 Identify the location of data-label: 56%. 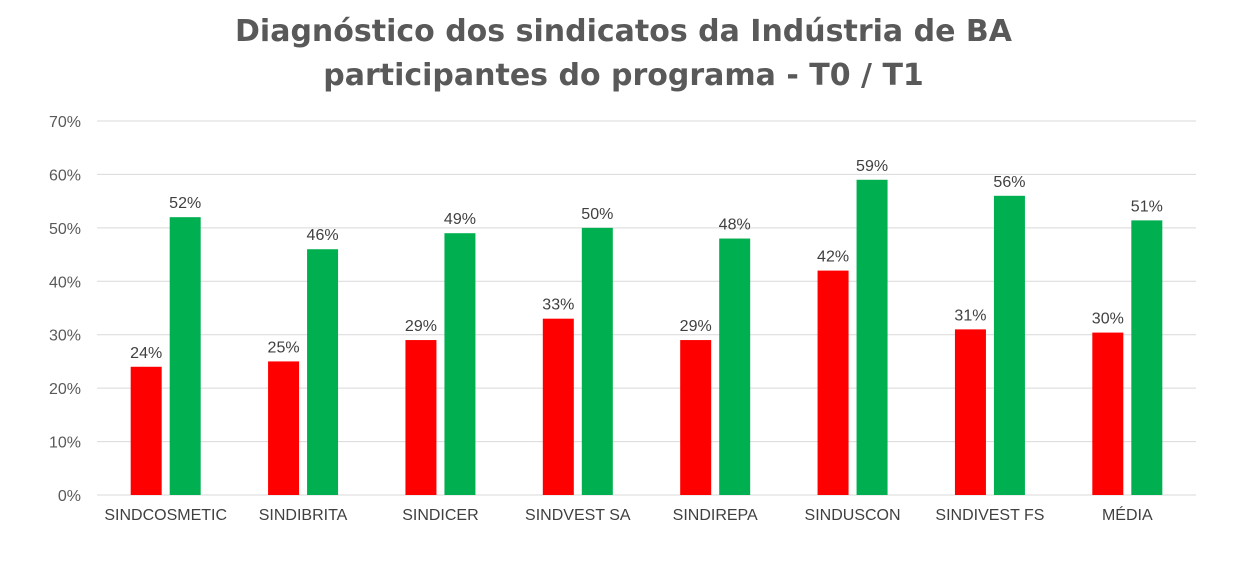
(1009, 182).